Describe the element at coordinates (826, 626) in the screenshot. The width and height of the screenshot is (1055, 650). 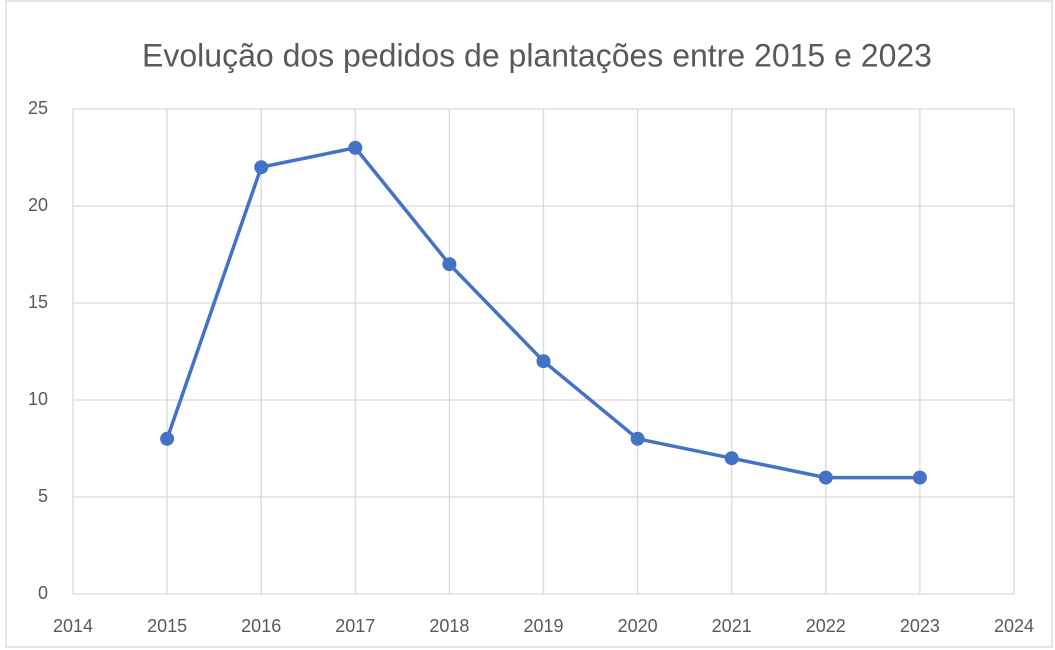
I see `x-tick-label: 2022` at that location.